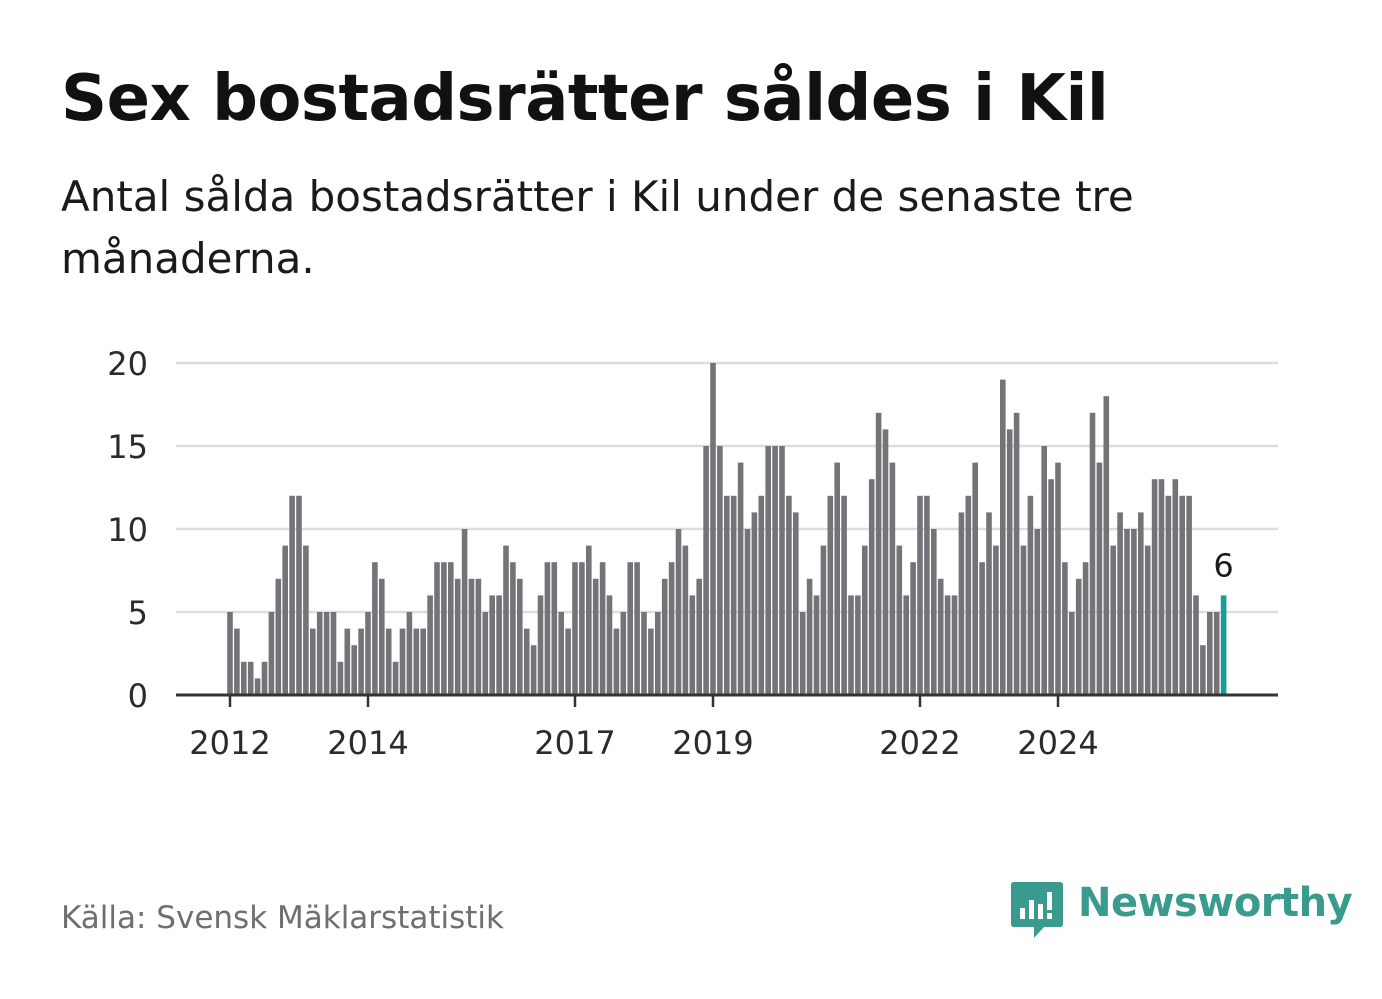 The image size is (1382, 999). Describe the element at coordinates (574, 743) in the screenshot. I see `x-tick-label: 2017` at that location.